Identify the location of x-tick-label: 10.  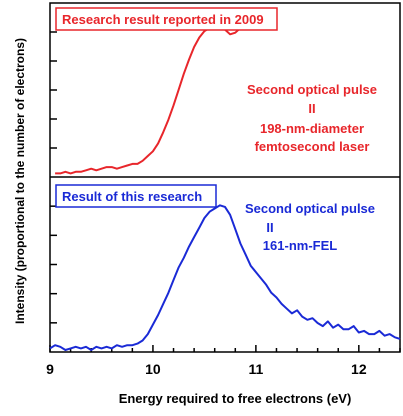
(153, 369).